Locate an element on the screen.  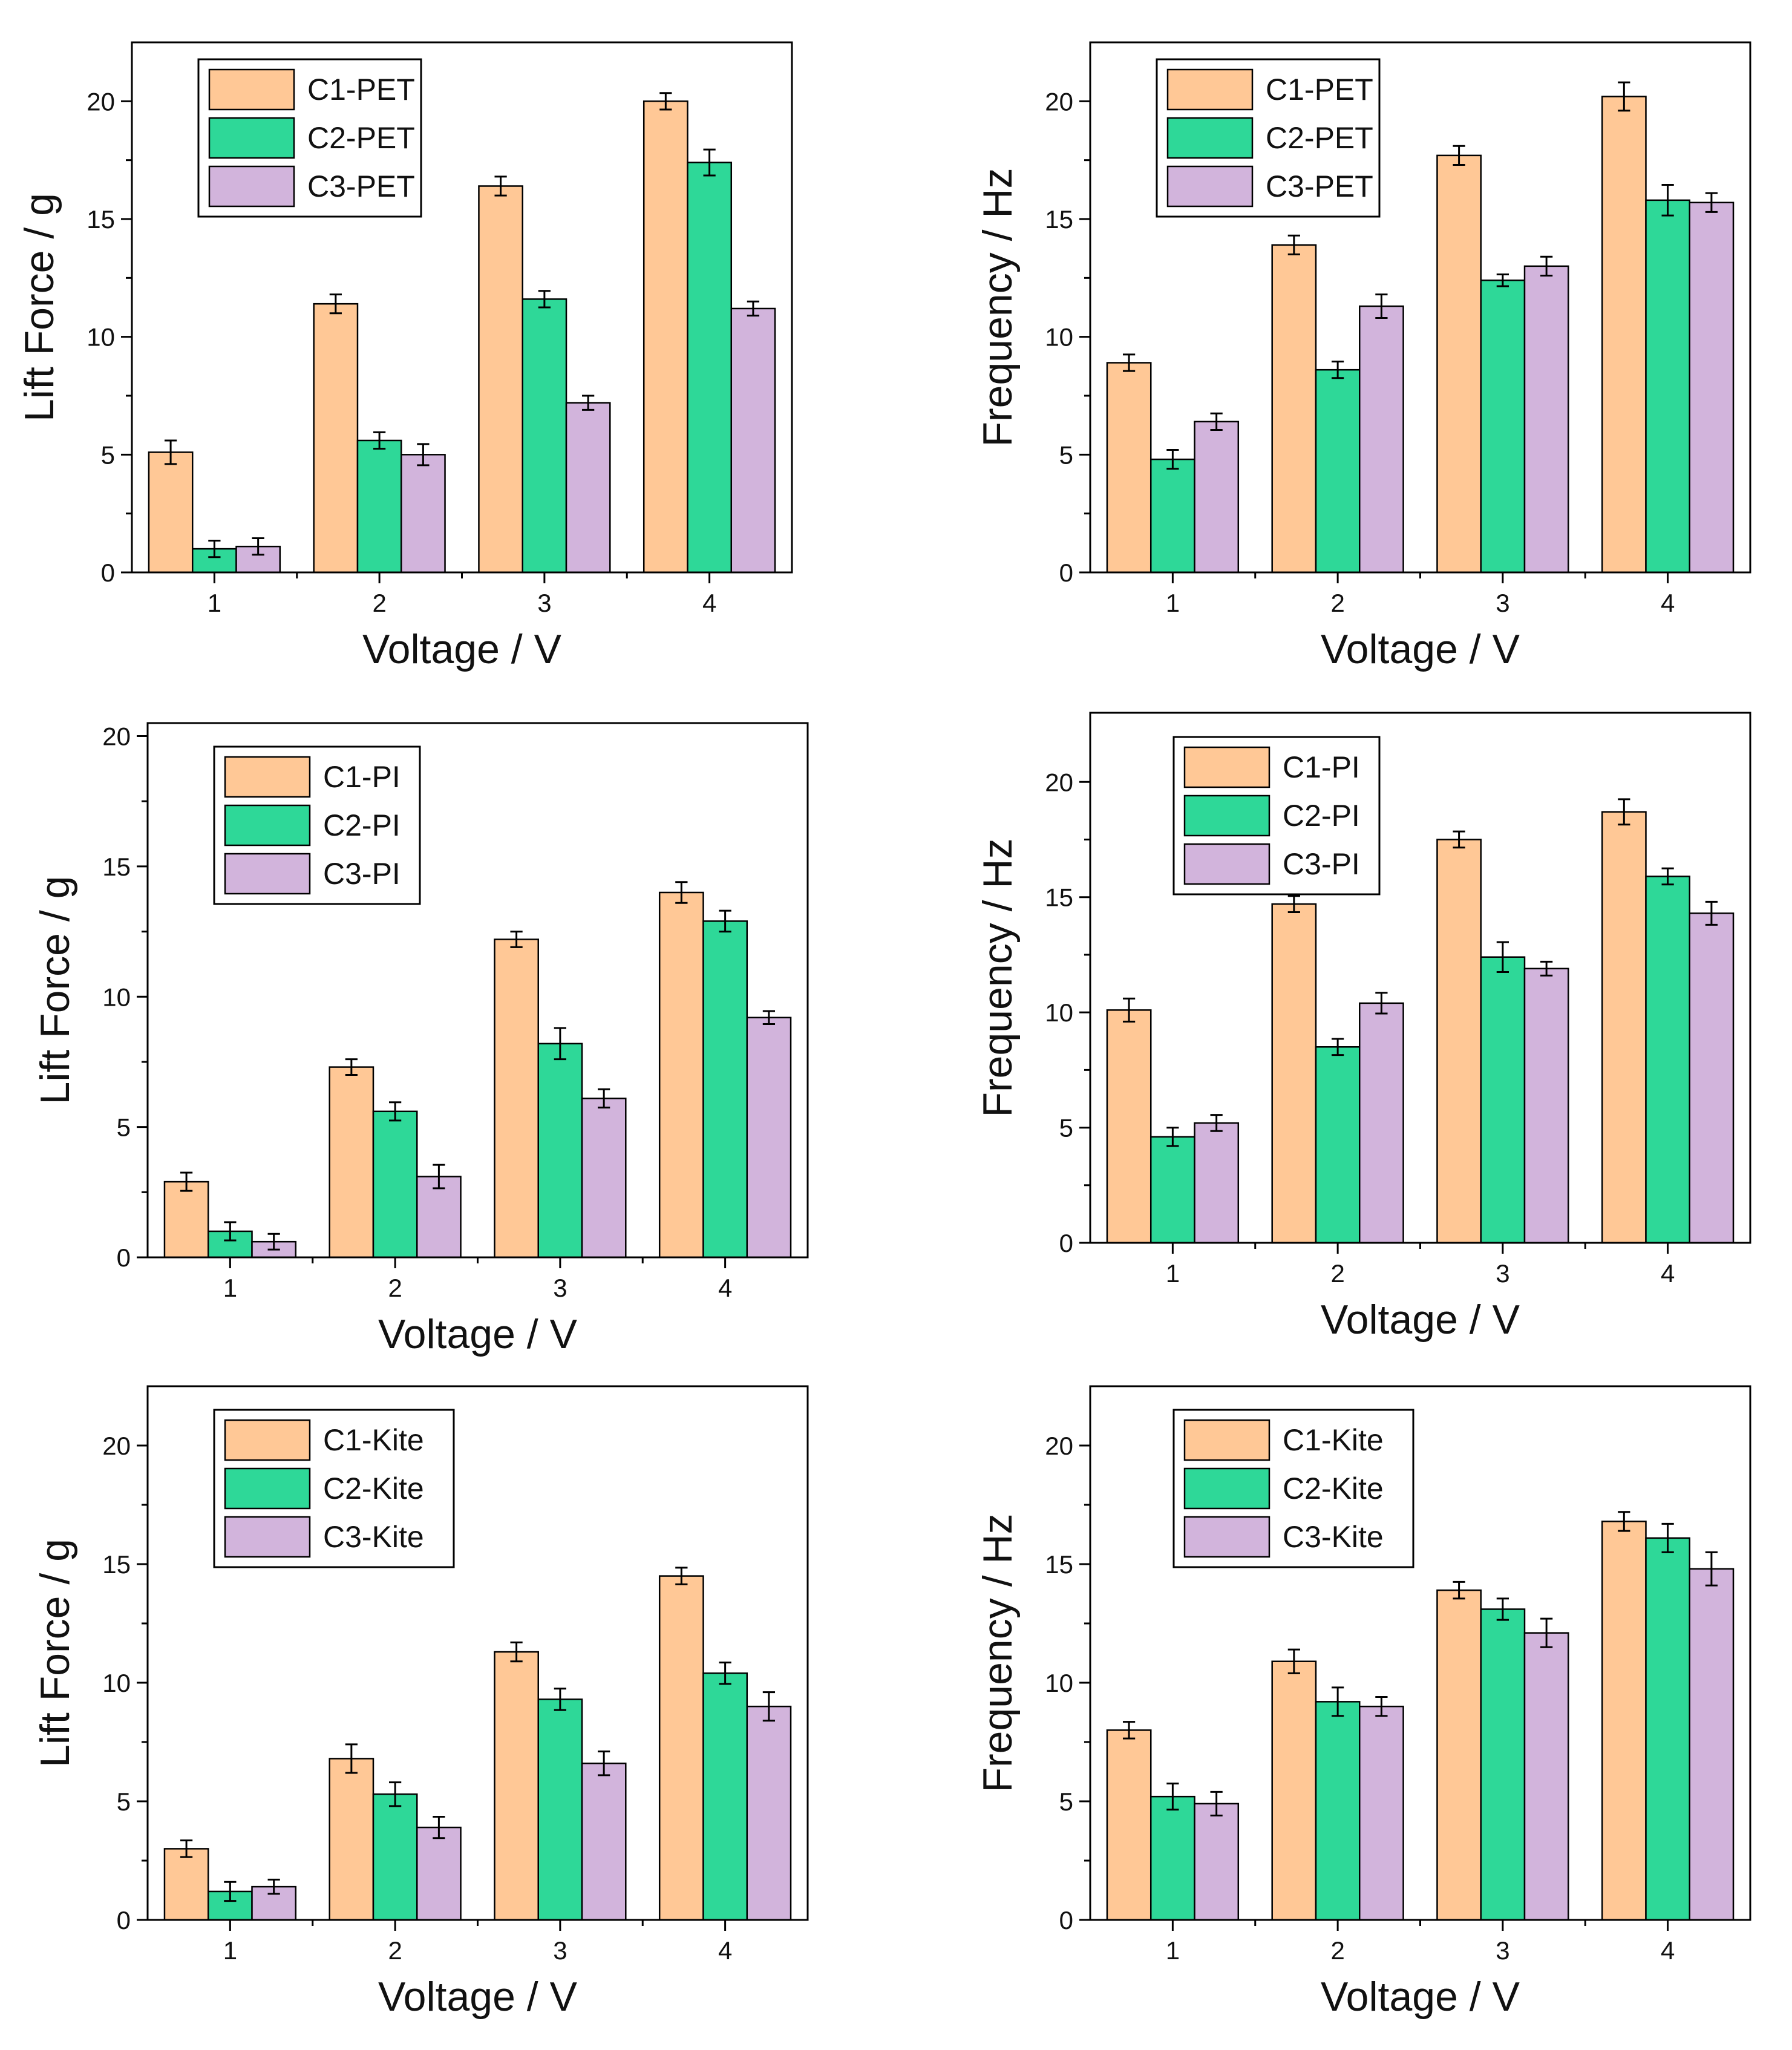
legend-label: C2-PI is located at coordinates (362, 825).